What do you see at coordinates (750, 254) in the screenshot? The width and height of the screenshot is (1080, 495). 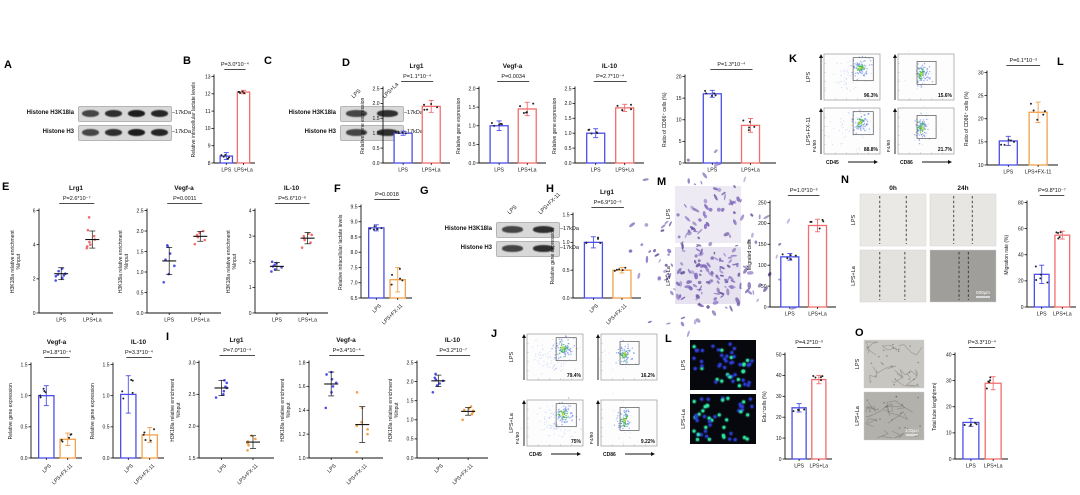 I see `svg-text: Migrated cells` at bounding box center [750, 254].